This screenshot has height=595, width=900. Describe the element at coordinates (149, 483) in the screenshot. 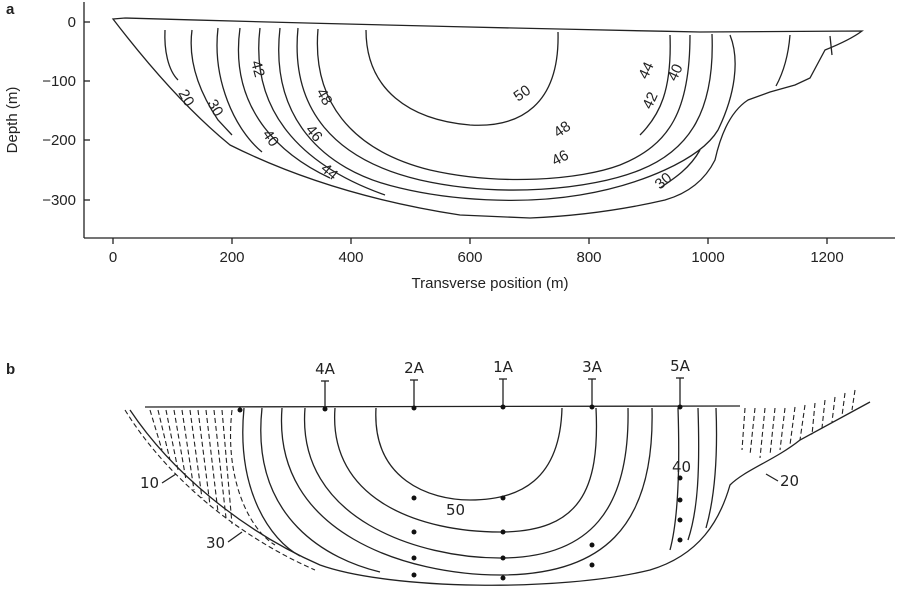

I see `contour-label: 10` at that location.